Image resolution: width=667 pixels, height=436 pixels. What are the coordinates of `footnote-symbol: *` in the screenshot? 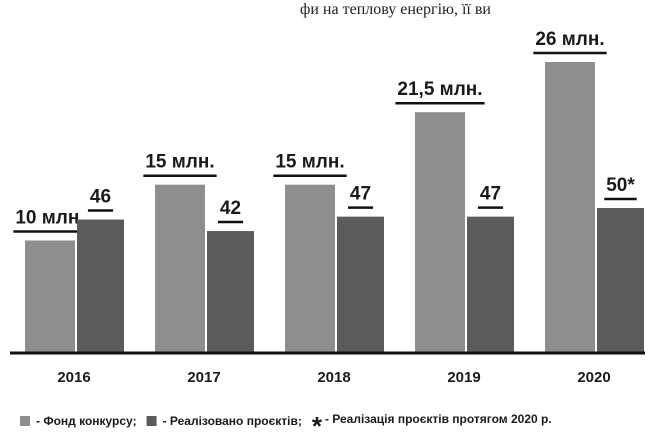 It's located at (317, 423).